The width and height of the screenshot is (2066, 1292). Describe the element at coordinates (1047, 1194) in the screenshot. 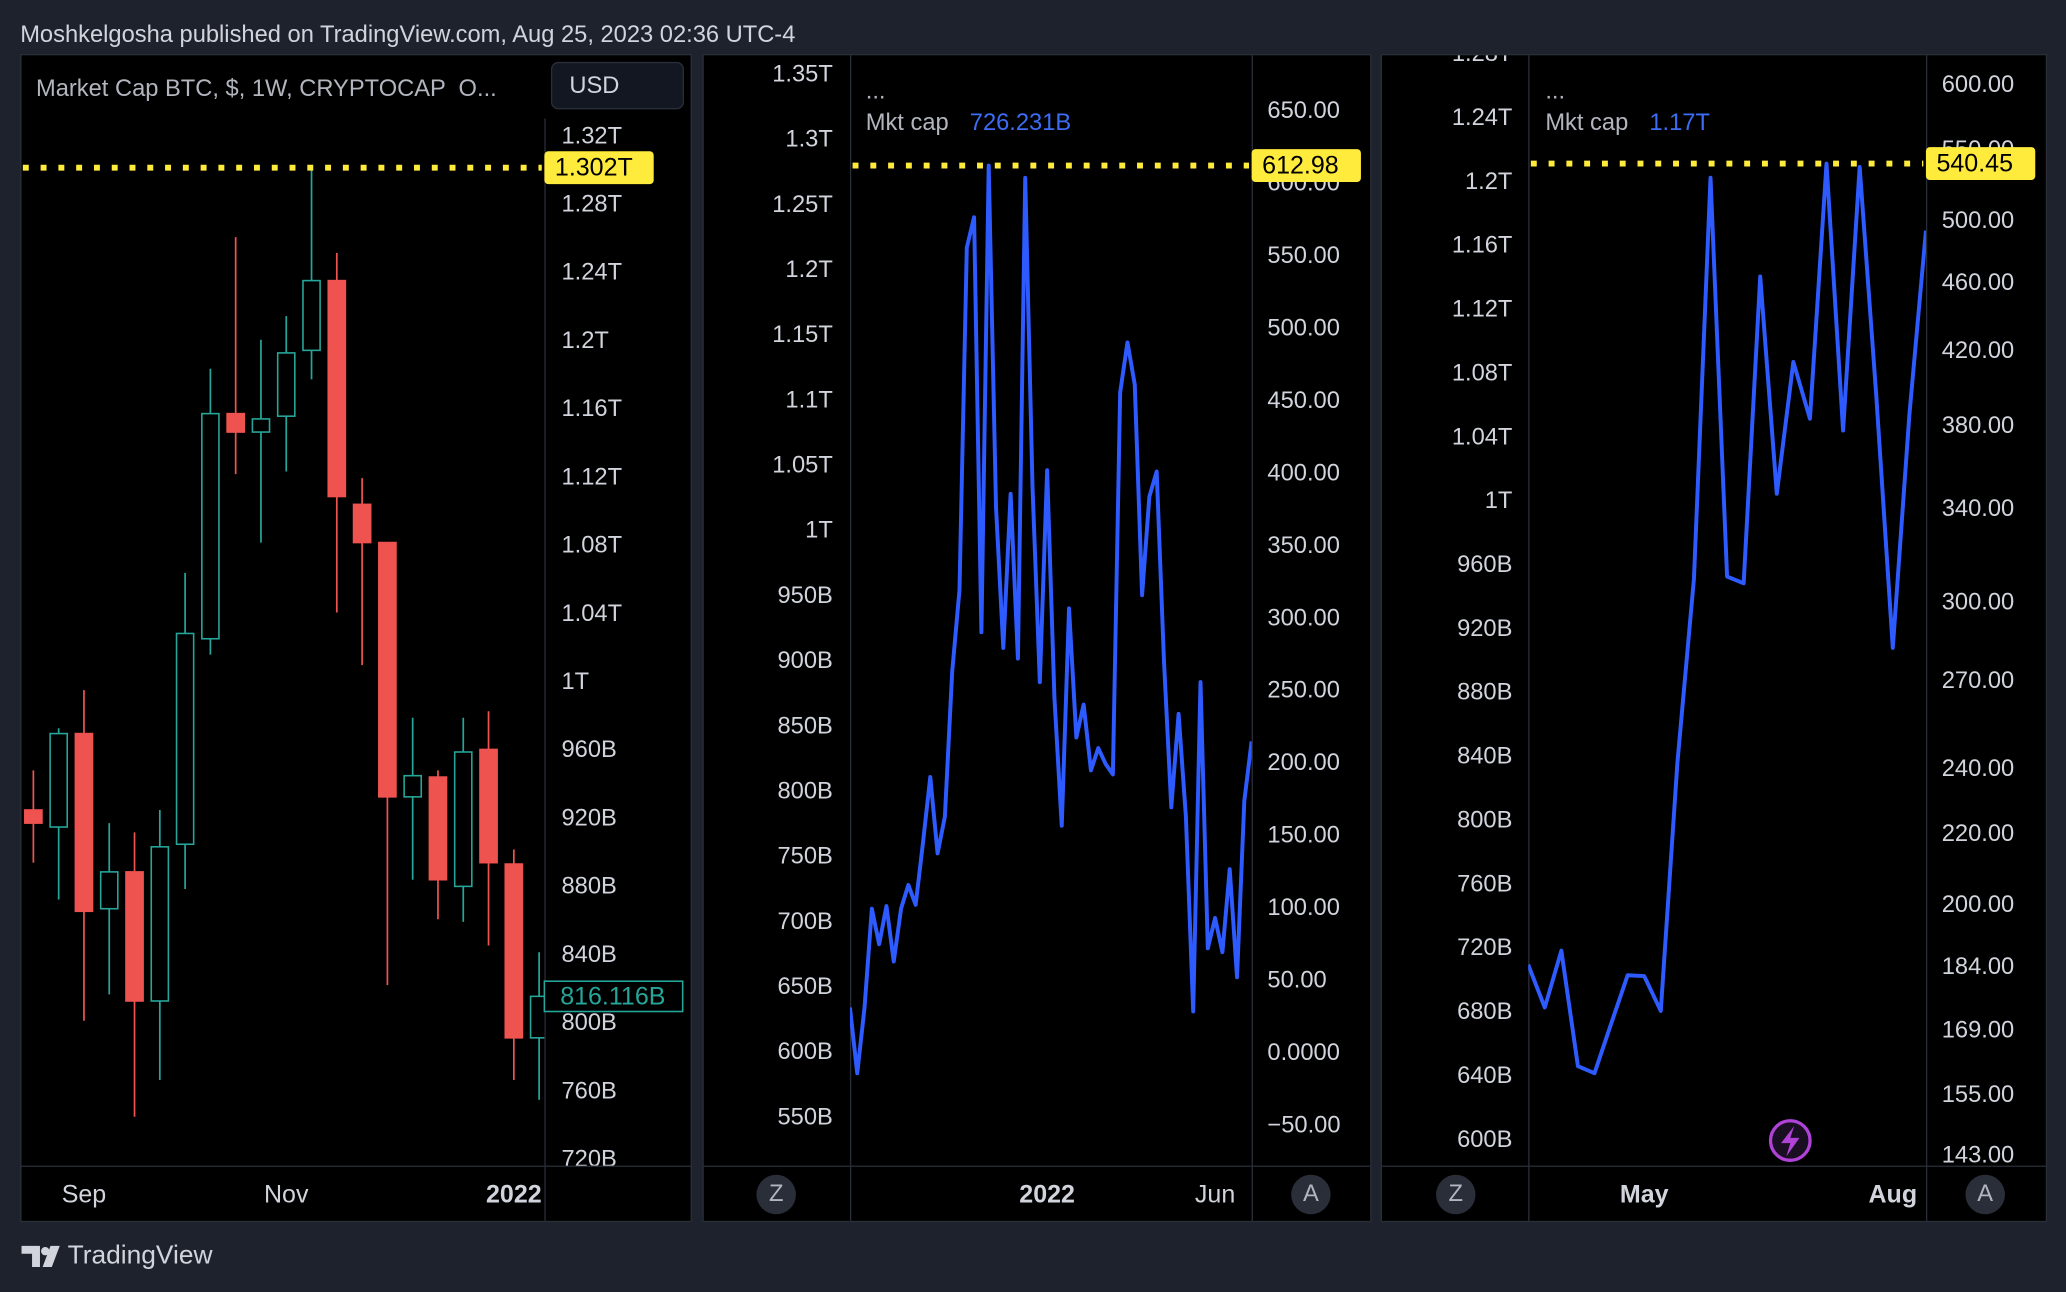

I see `x-tick-label: 2022` at that location.